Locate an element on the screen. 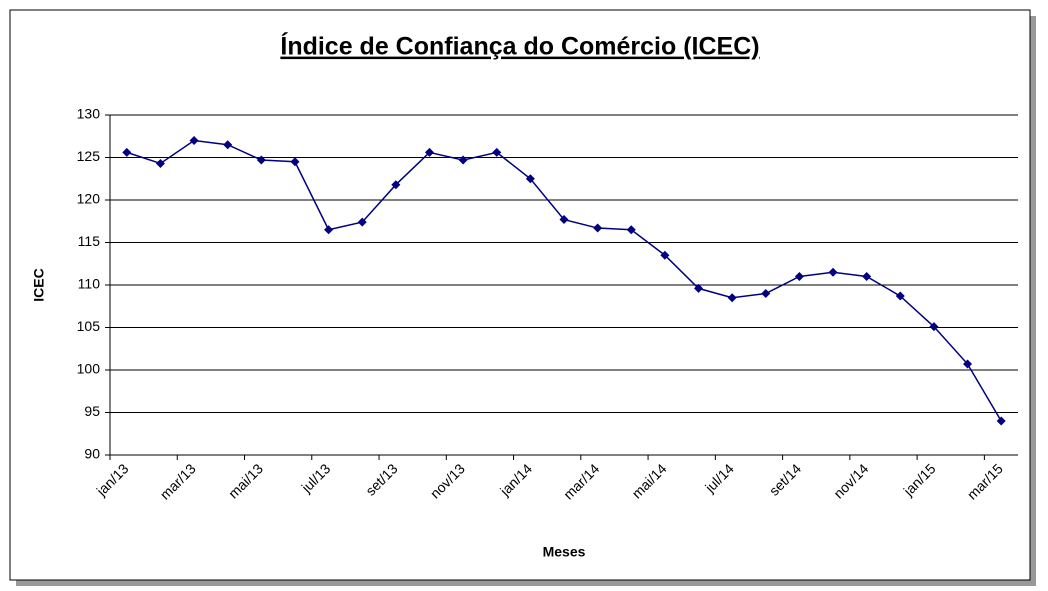  y-tick-label: 130 is located at coordinates (89, 114).